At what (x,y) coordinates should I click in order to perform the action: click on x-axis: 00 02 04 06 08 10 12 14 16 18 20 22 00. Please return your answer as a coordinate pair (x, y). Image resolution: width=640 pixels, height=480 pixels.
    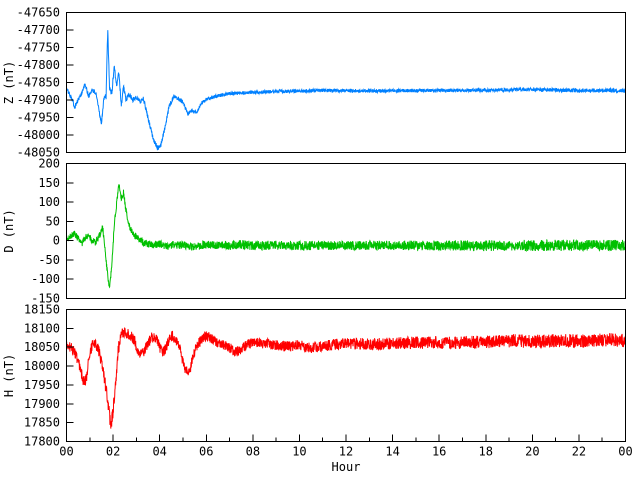
    Looking at the image, I should click on (346, 446).